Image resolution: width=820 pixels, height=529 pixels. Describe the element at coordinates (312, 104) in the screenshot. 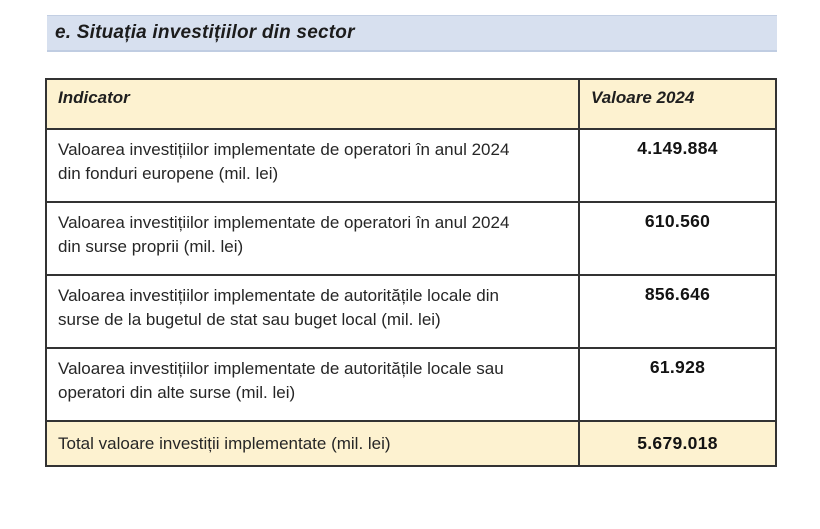

I see `indicator-column-header: Indicator` at that location.